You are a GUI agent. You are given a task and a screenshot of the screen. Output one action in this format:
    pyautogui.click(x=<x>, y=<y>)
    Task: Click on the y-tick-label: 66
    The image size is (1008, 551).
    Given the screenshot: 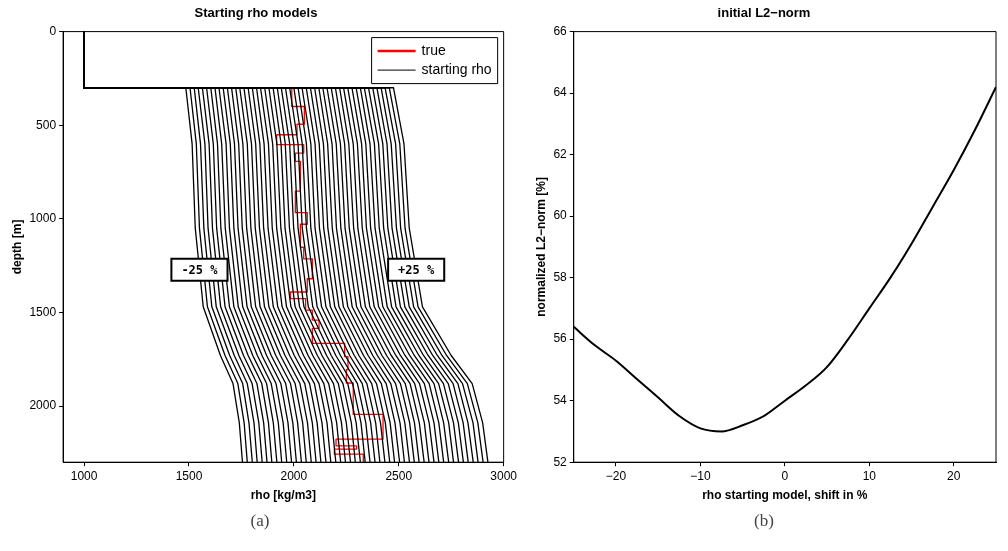 What is the action you would take?
    pyautogui.click(x=560, y=30)
    